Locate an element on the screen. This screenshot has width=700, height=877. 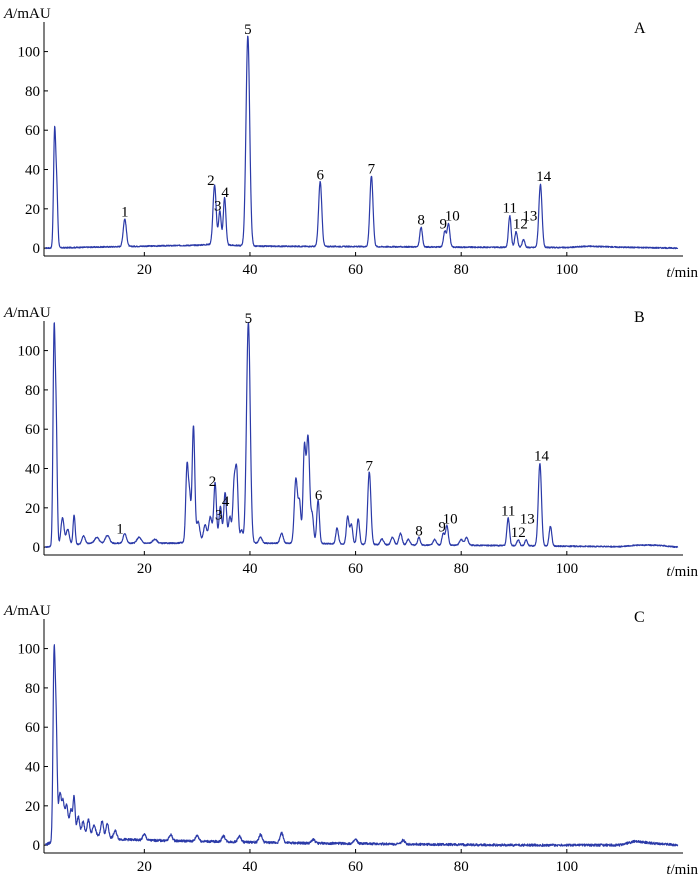
panel-letter: B is located at coordinates (639, 317).